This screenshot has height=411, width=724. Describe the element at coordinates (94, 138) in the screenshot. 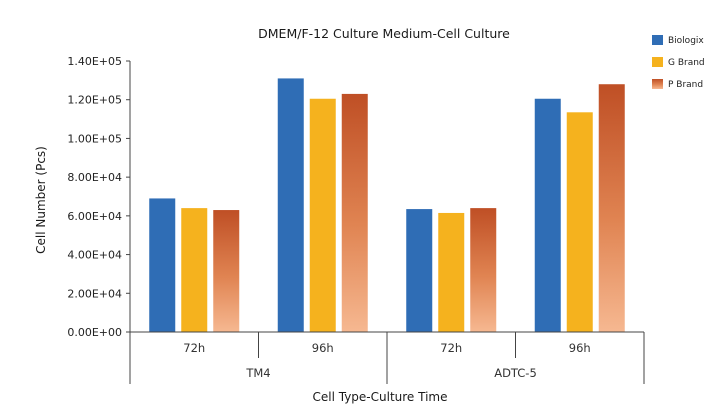

I see `y-tick-label: 1.00E+05` at that location.